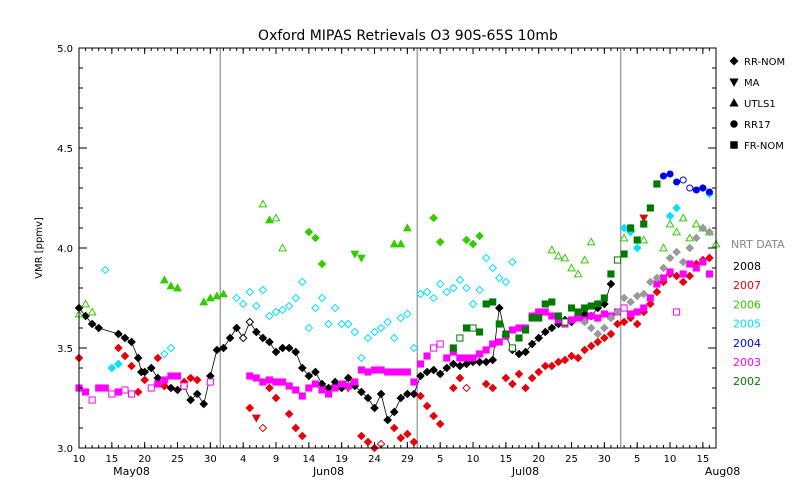  Describe the element at coordinates (637, 459) in the screenshot. I see `x-tick-label: 5` at that location.